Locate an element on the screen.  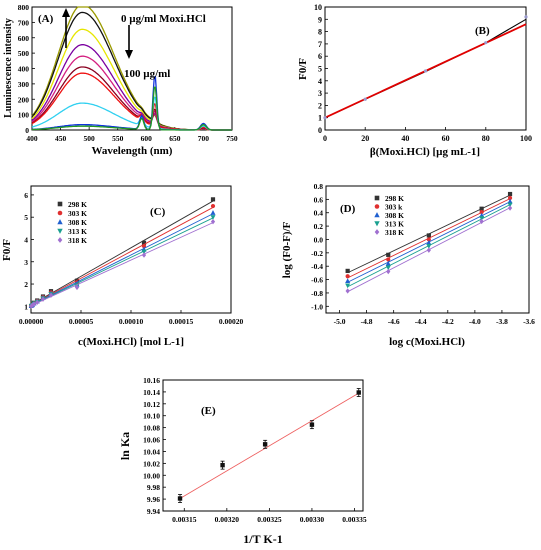
y-tick-label: 9.98 is located at coordinates (153, 487).